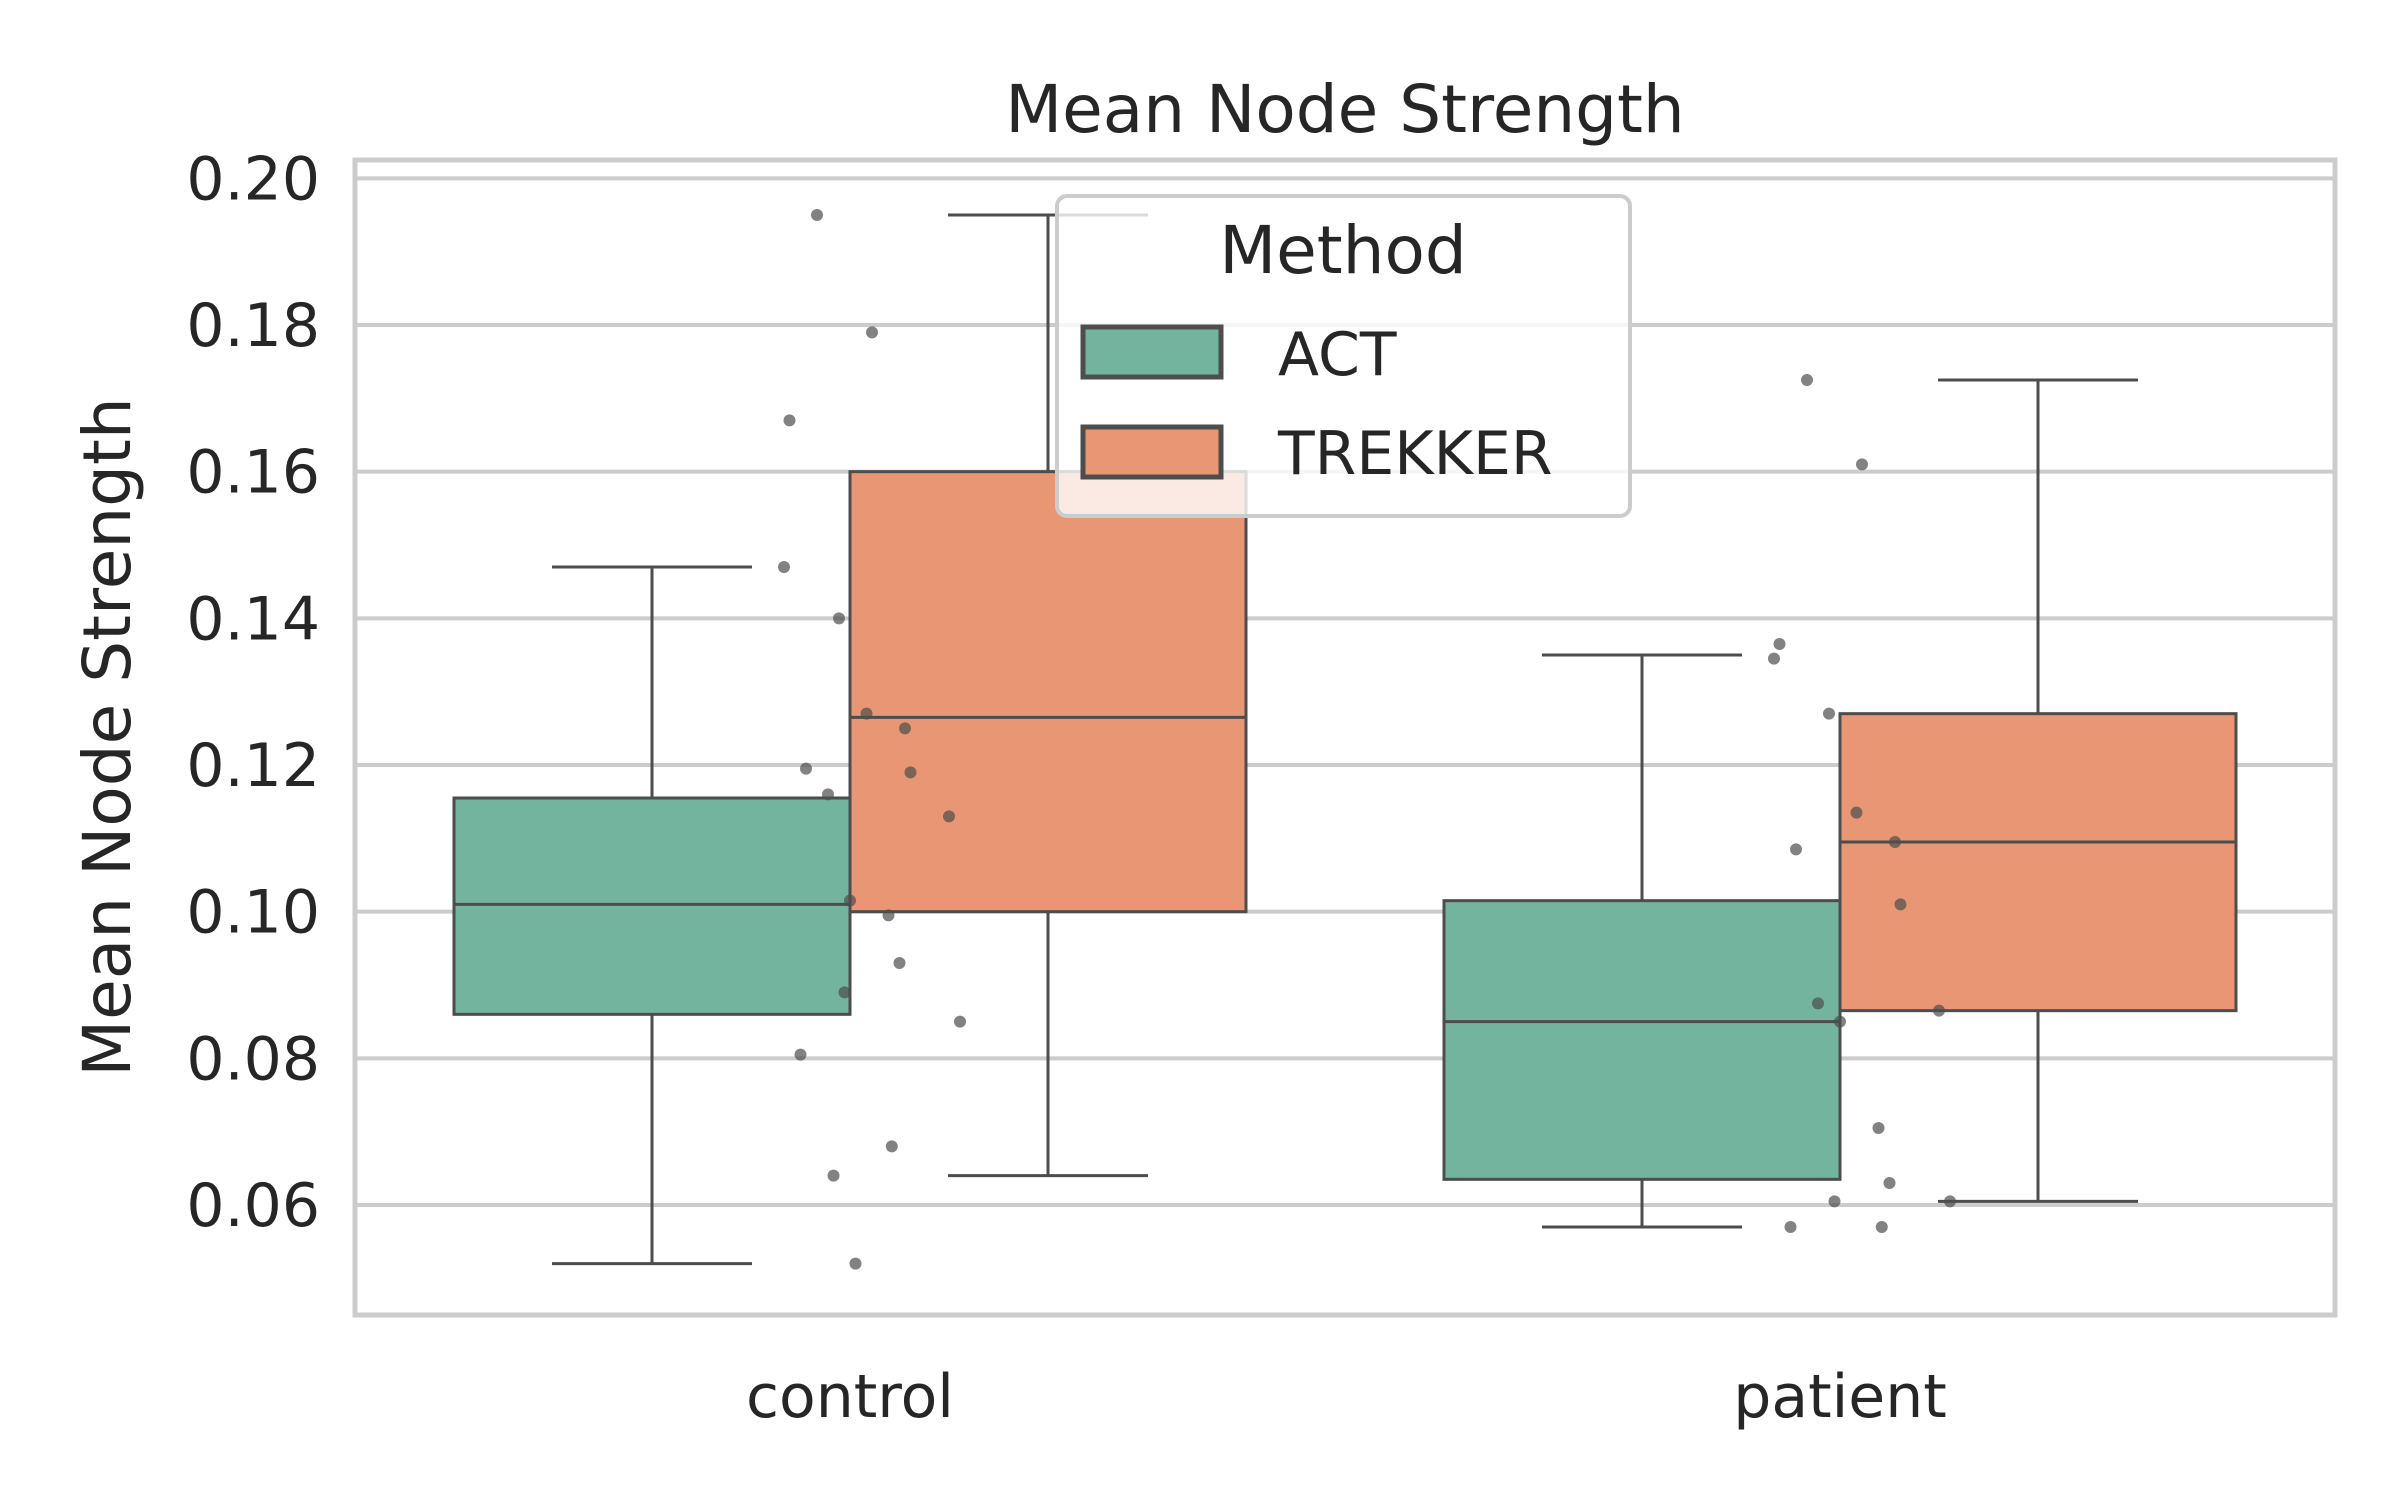 Image resolution: width=2400 pixels, height=1500 pixels. What do you see at coordinates (253, 1059) in the screenshot?
I see `y-tick-label: 0.08` at bounding box center [253, 1059].